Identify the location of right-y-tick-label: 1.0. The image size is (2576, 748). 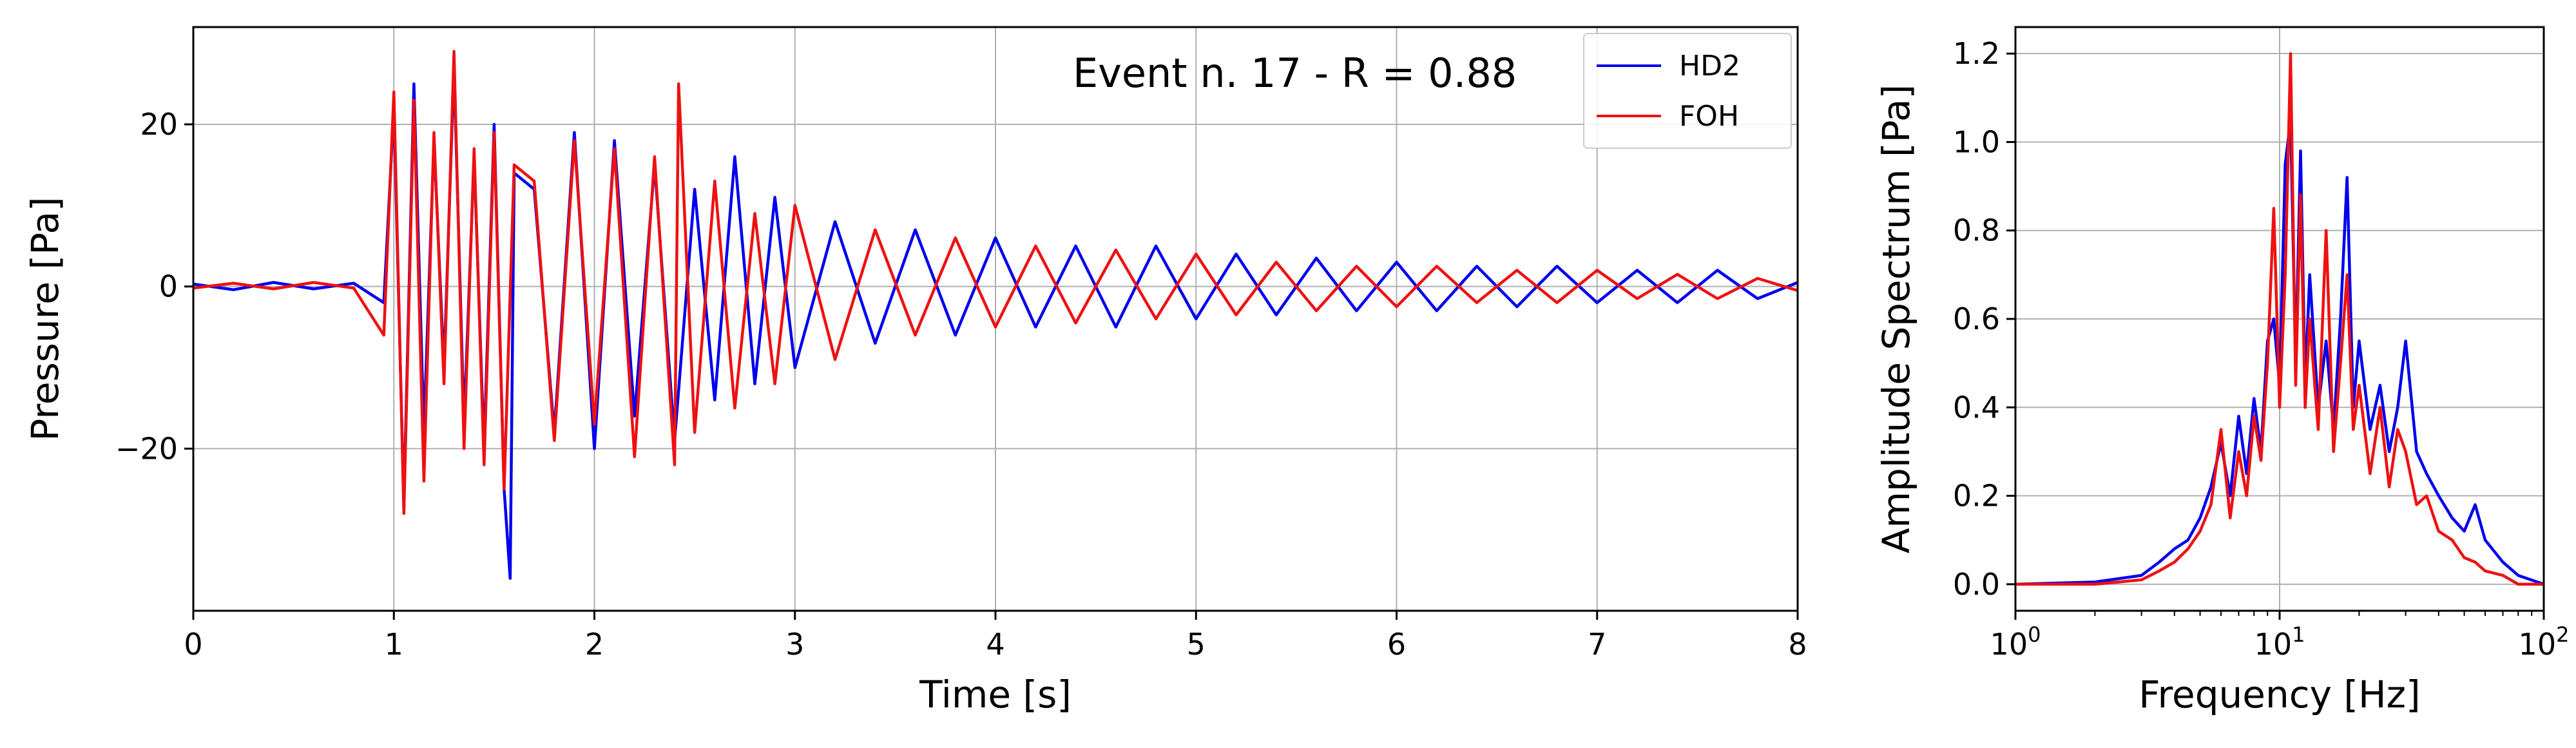
(1977, 141).